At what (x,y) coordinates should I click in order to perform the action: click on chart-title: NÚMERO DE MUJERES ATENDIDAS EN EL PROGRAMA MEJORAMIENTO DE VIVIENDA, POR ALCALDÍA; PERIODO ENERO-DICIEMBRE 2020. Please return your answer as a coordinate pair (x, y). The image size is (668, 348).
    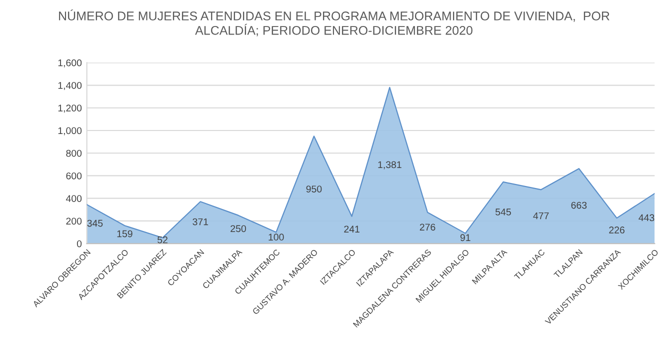
    Looking at the image, I should click on (334, 22).